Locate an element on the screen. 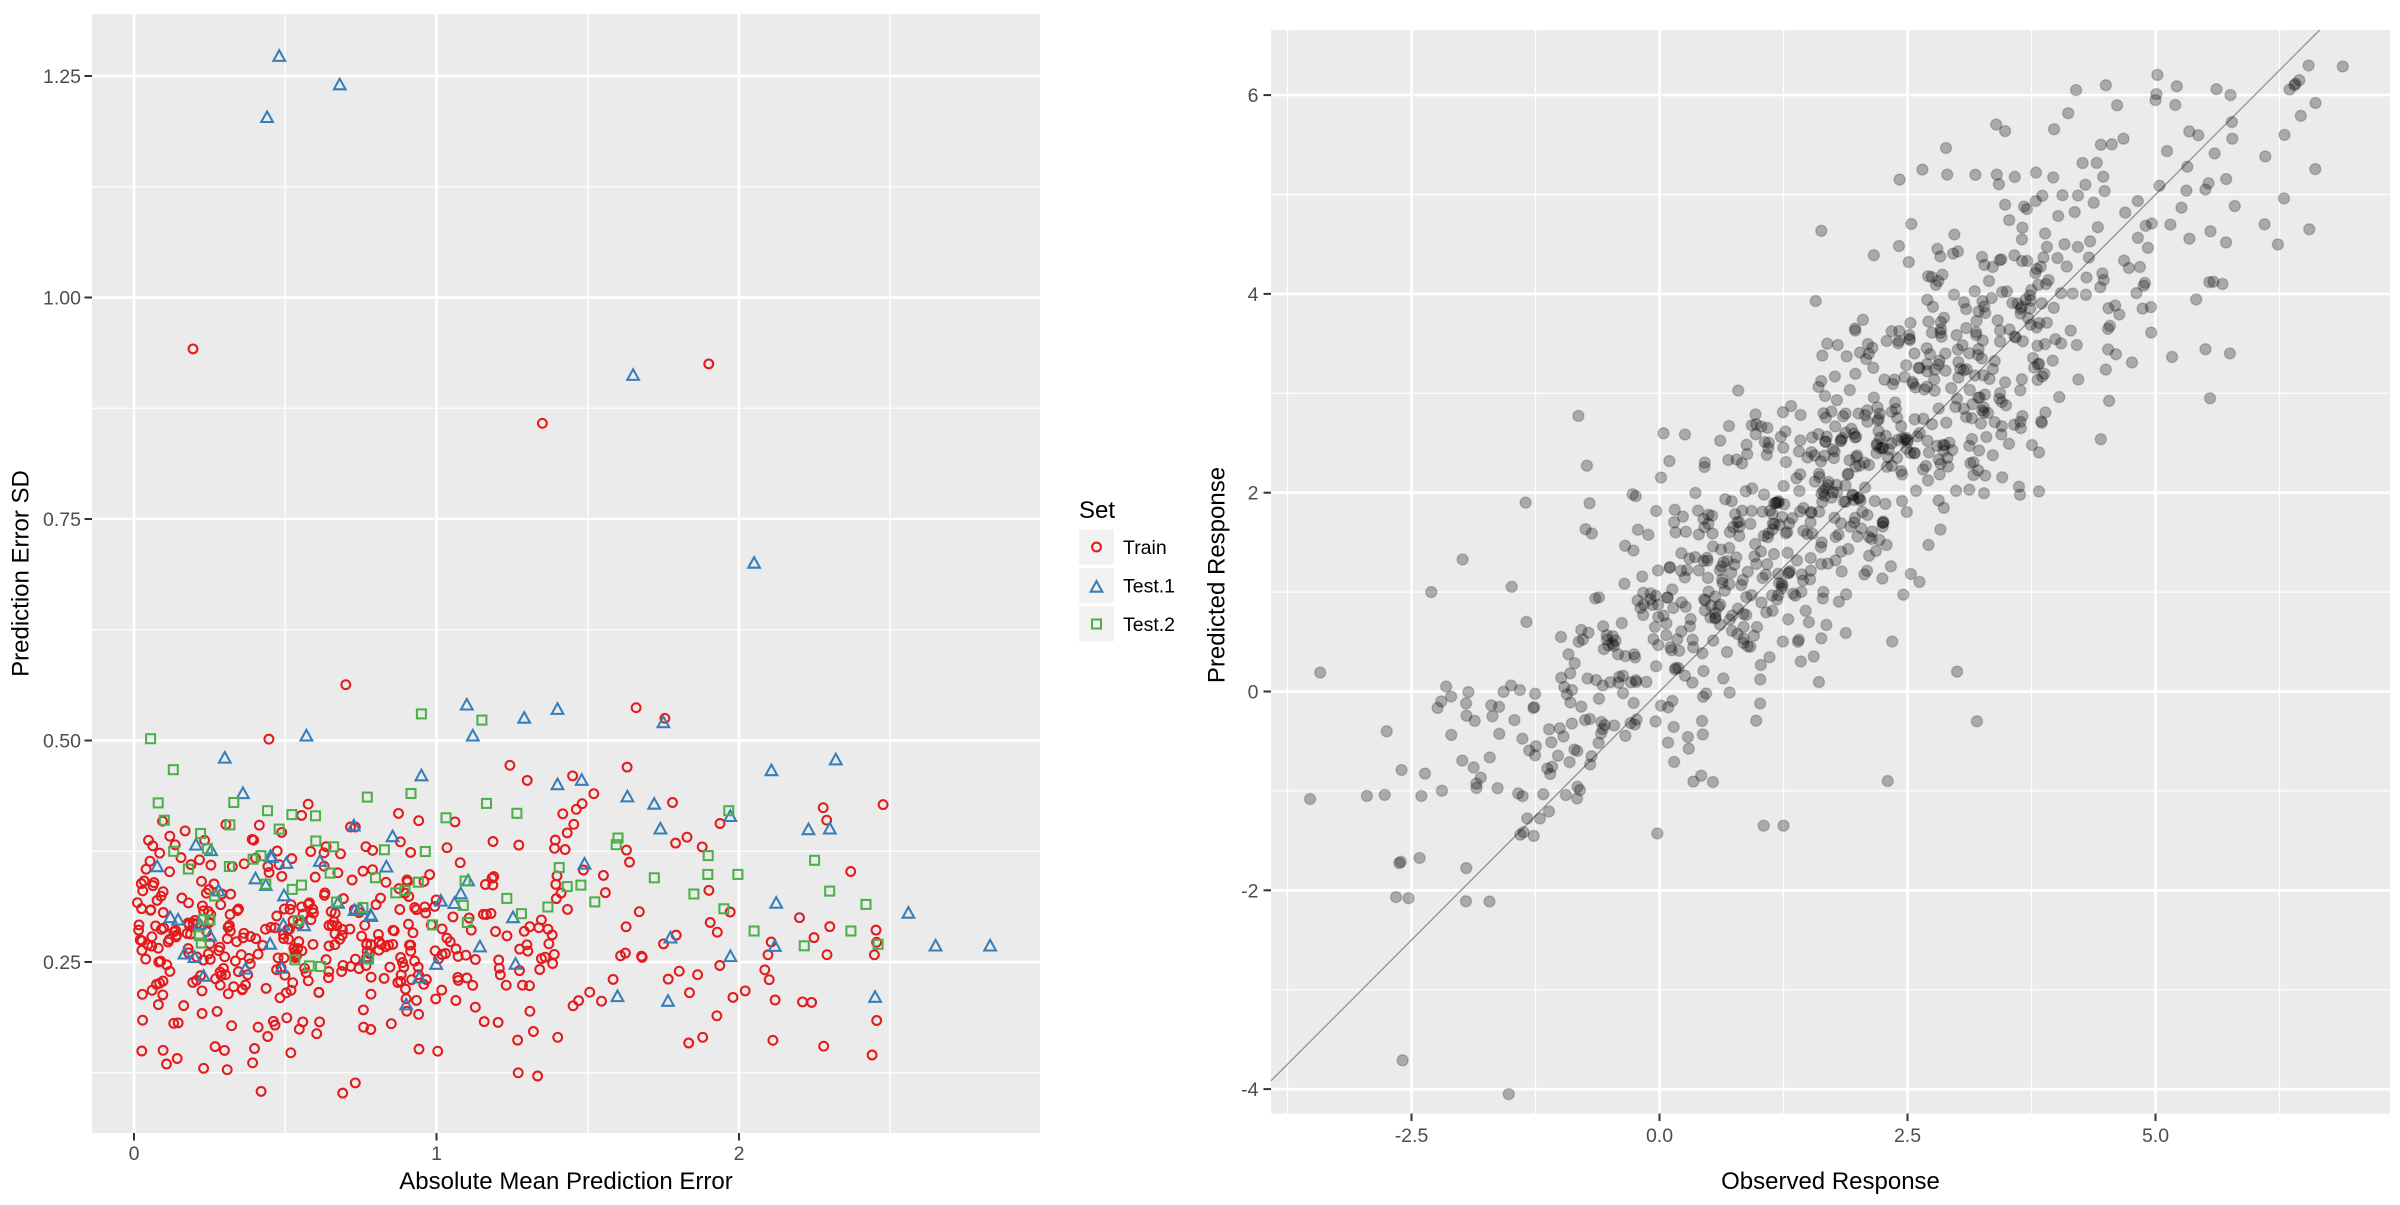 This screenshot has width=2400, height=1205. svg-text: Observed Response is located at coordinates (1830, 1181).